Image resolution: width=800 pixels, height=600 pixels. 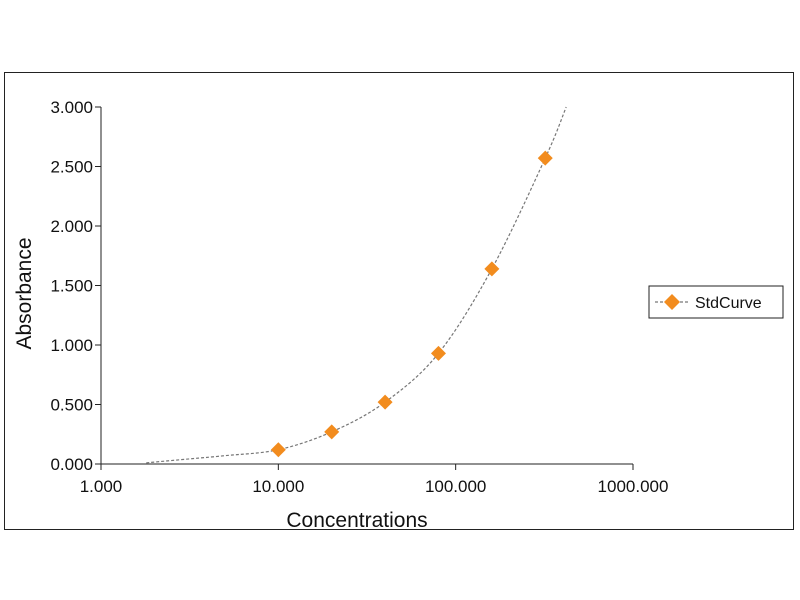 I want to click on x-tick-label: 100.000, so click(x=455, y=486).